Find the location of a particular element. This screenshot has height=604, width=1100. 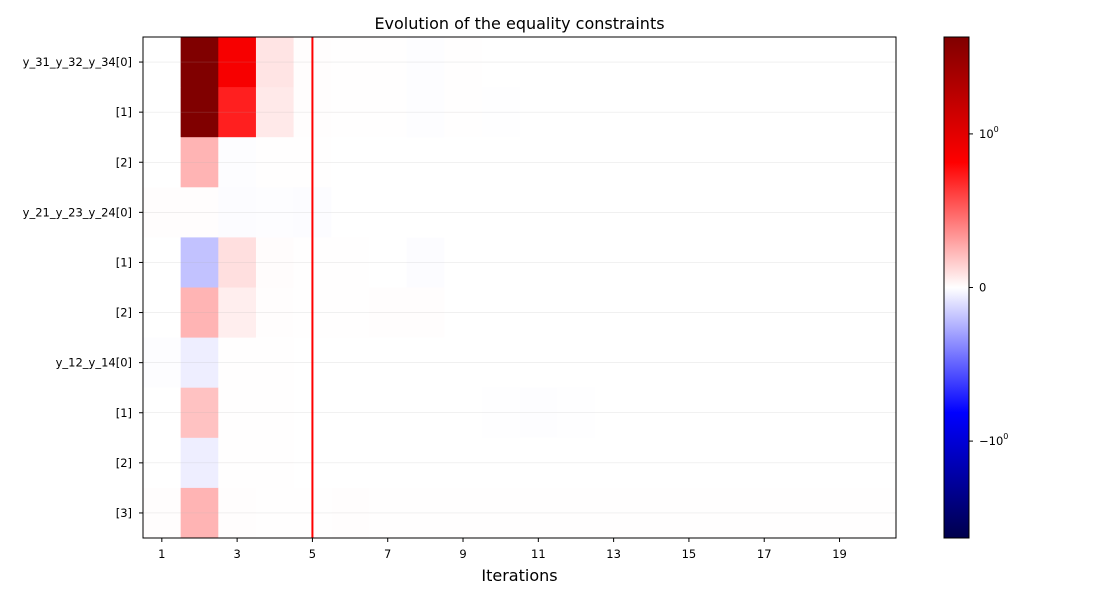

x-tick-label: 19 is located at coordinates (839, 554).